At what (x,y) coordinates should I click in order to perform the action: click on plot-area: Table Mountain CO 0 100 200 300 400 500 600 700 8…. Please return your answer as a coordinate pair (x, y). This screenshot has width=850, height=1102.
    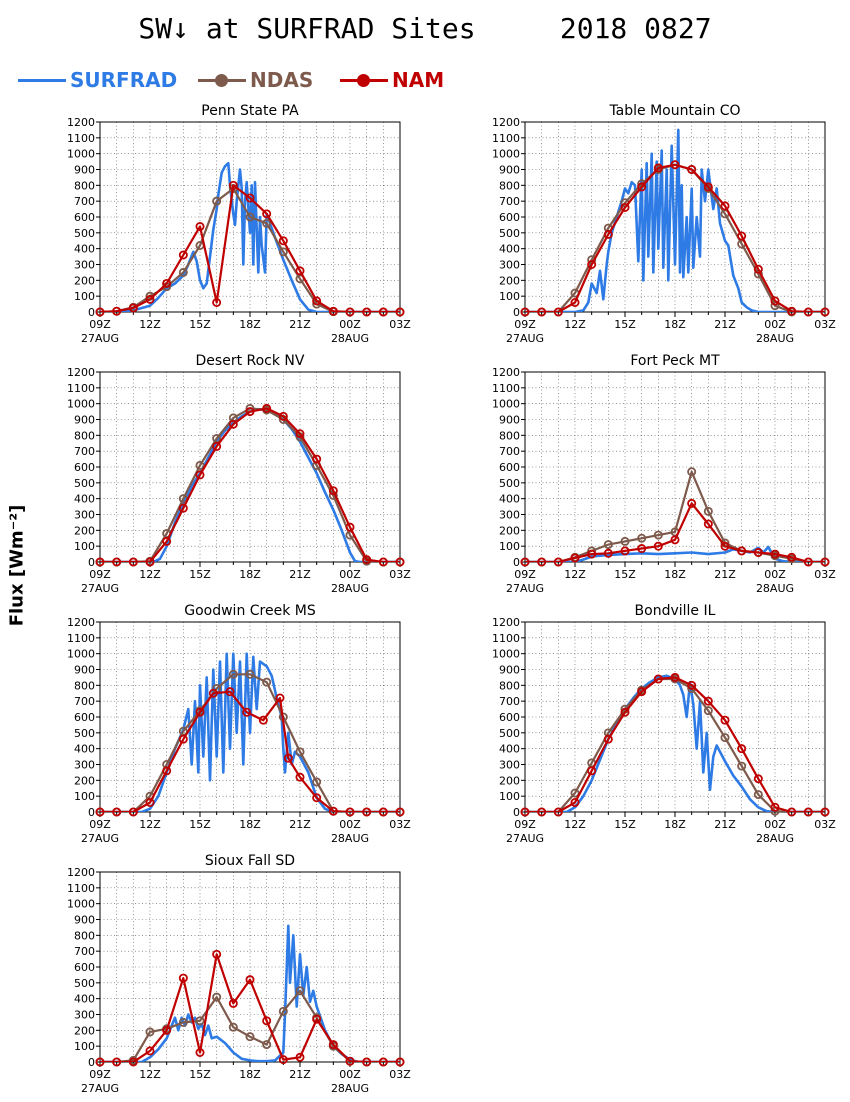
    Looking at the image, I should click on (664, 224).